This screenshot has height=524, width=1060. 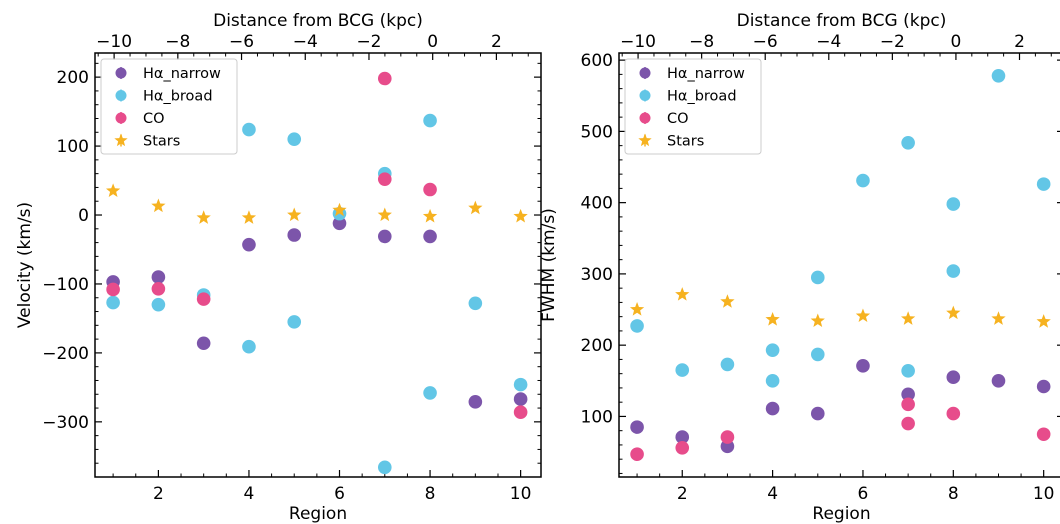 I want to click on y-tick-label: 400, so click(x=597, y=204).